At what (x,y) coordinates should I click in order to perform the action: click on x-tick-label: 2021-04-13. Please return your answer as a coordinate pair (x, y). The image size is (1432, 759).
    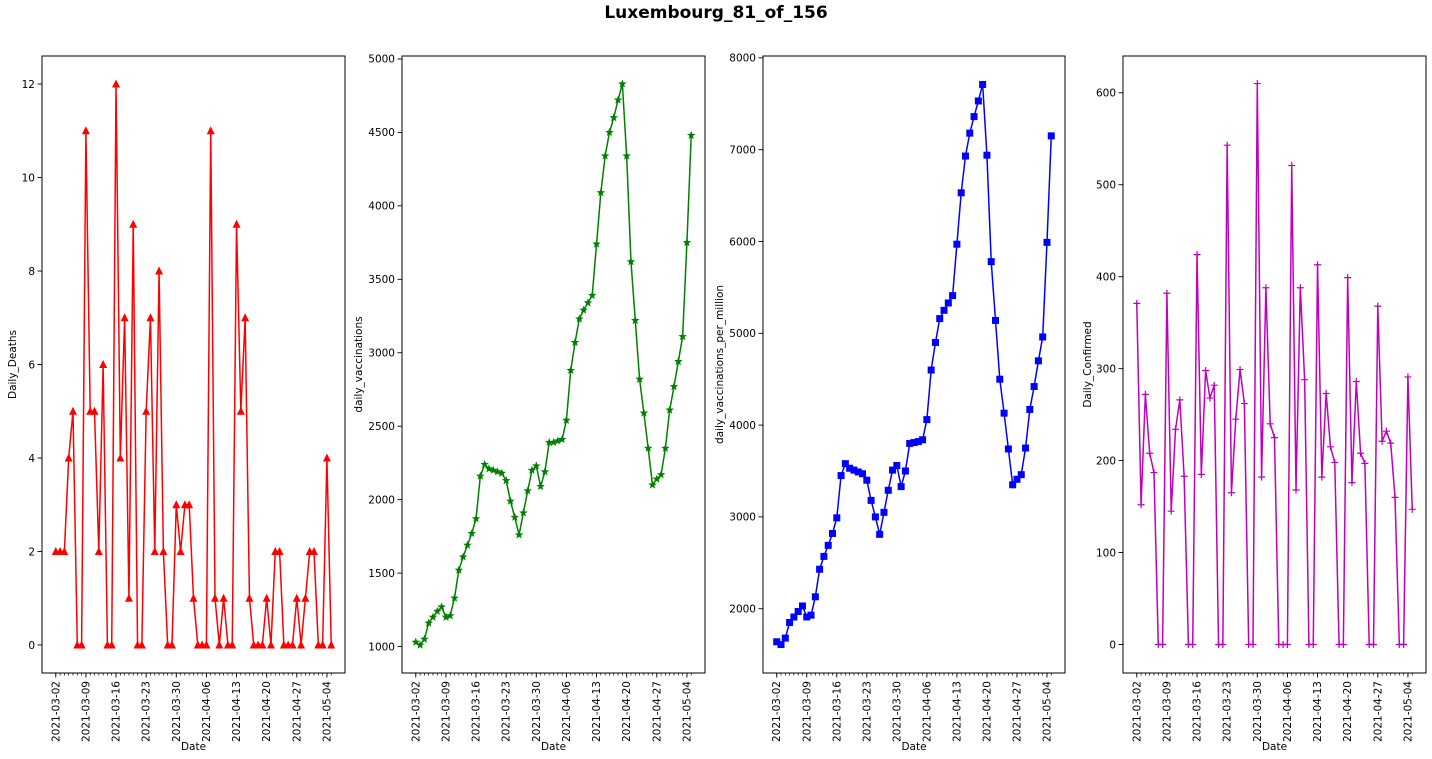
    Looking at the image, I should click on (1318, 711).